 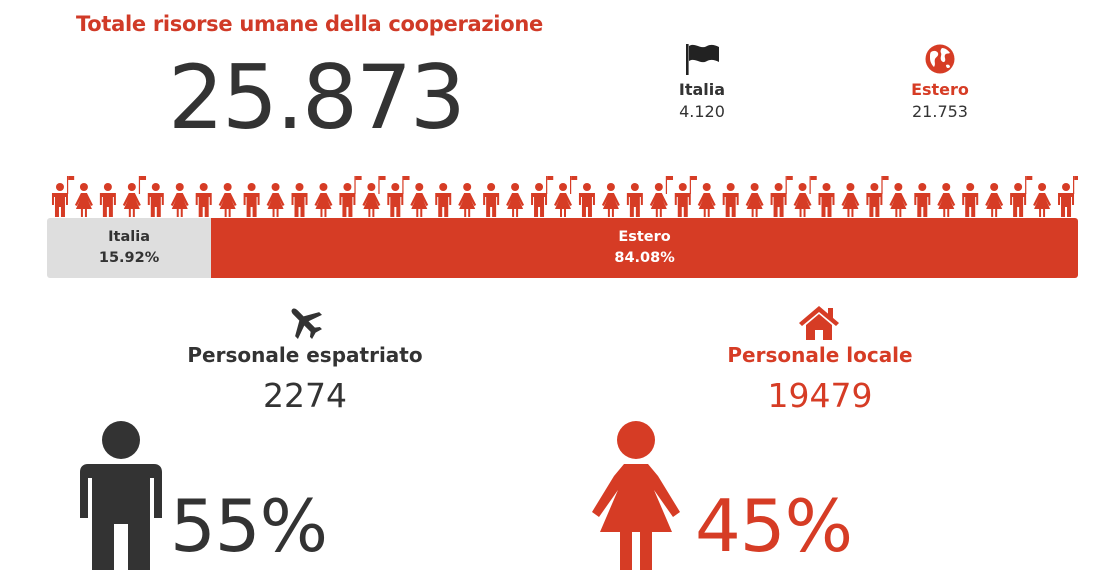 What do you see at coordinates (644, 237) in the screenshot?
I see `bar-estero-label: Estero` at bounding box center [644, 237].